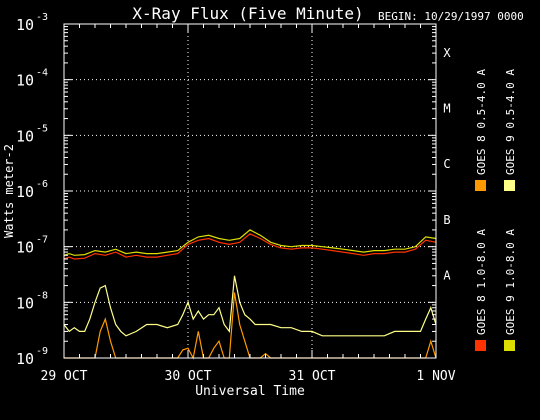  Describe the element at coordinates (42, 295) in the screenshot. I see `y-tick-exponent: -8` at that location.